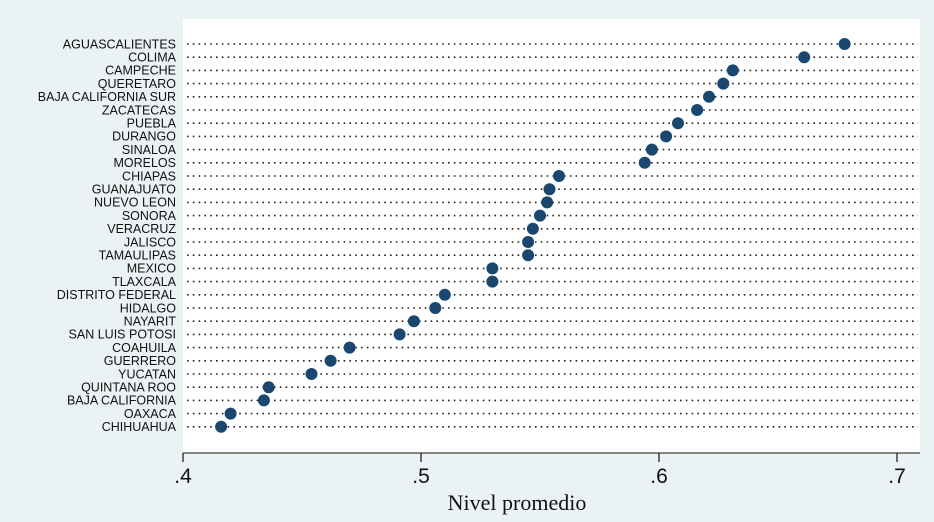  I want to click on category-label-tamaulipas: TAMAULIPAS, so click(137, 256).